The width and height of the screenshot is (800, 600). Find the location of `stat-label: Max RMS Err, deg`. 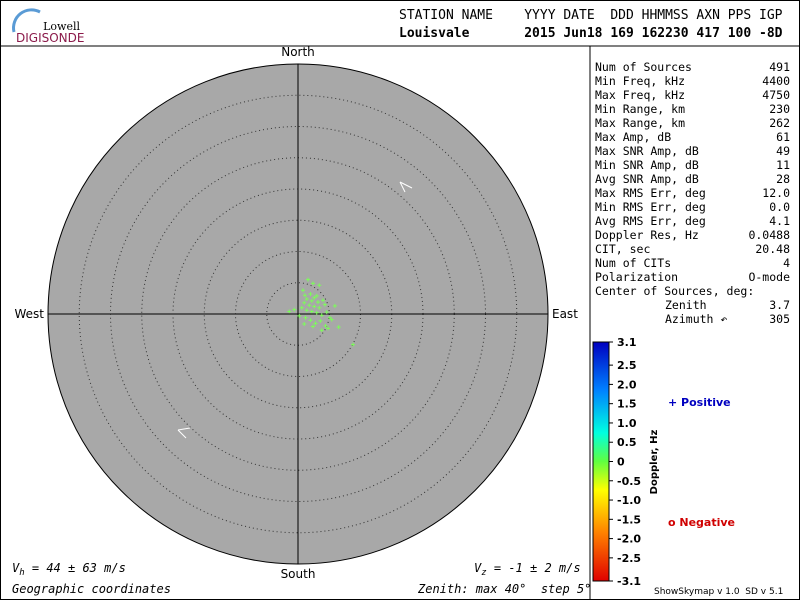

stat-label: Max RMS Err, deg is located at coordinates (650, 193).